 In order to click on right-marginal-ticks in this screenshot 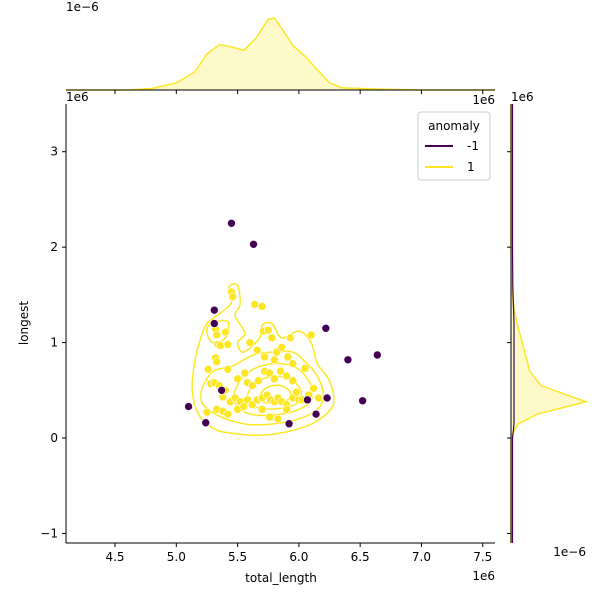, I will do `click(509, 342)`.